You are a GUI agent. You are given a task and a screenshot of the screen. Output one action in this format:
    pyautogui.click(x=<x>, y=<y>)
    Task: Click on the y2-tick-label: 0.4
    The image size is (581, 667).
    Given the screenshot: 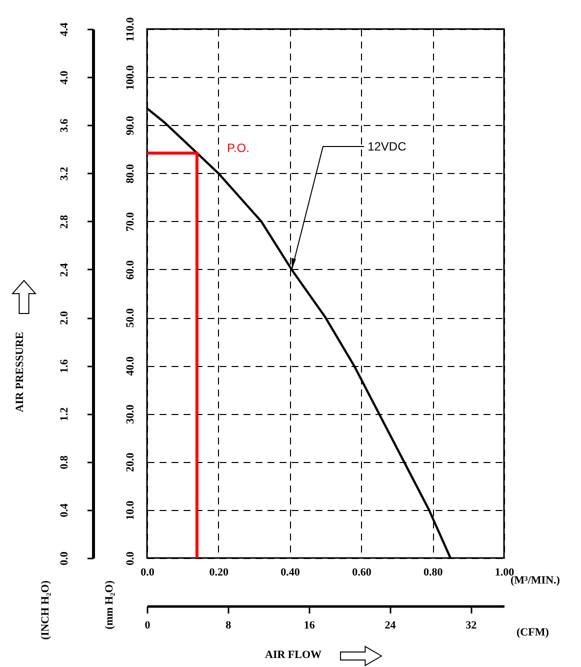 What is the action you would take?
    pyautogui.click(x=64, y=510)
    